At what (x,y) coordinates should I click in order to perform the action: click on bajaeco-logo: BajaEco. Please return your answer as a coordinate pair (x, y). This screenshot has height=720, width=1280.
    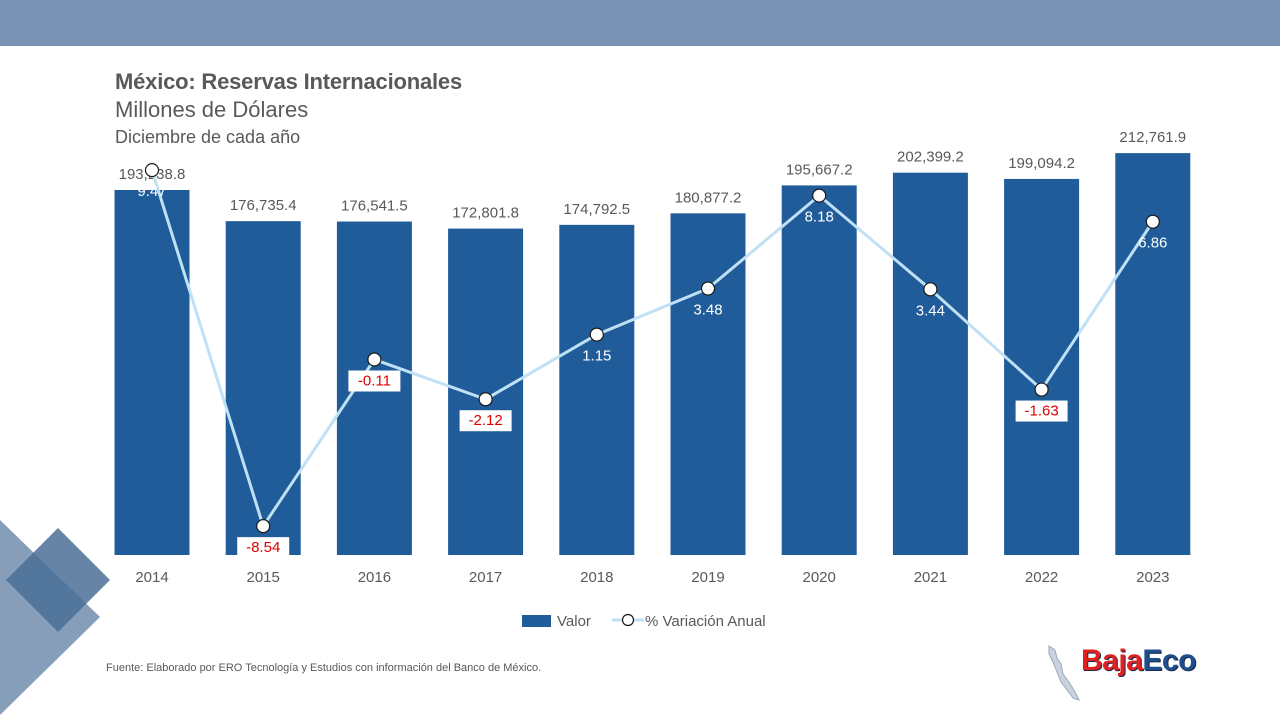
    Looking at the image, I should click on (1135, 670).